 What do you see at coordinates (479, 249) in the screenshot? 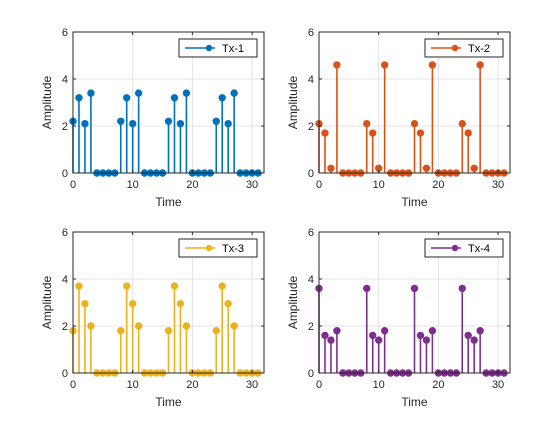
I see `legend-label: Tx-4` at bounding box center [479, 249].